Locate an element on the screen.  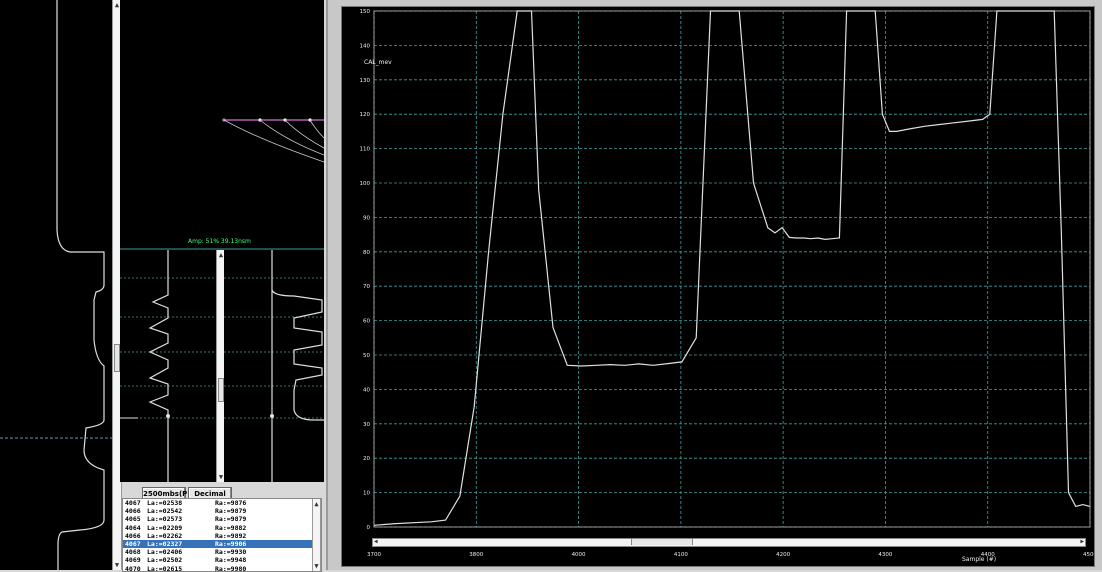
list-item-ra-value: Ra:=9980 is located at coordinates (250, 568).